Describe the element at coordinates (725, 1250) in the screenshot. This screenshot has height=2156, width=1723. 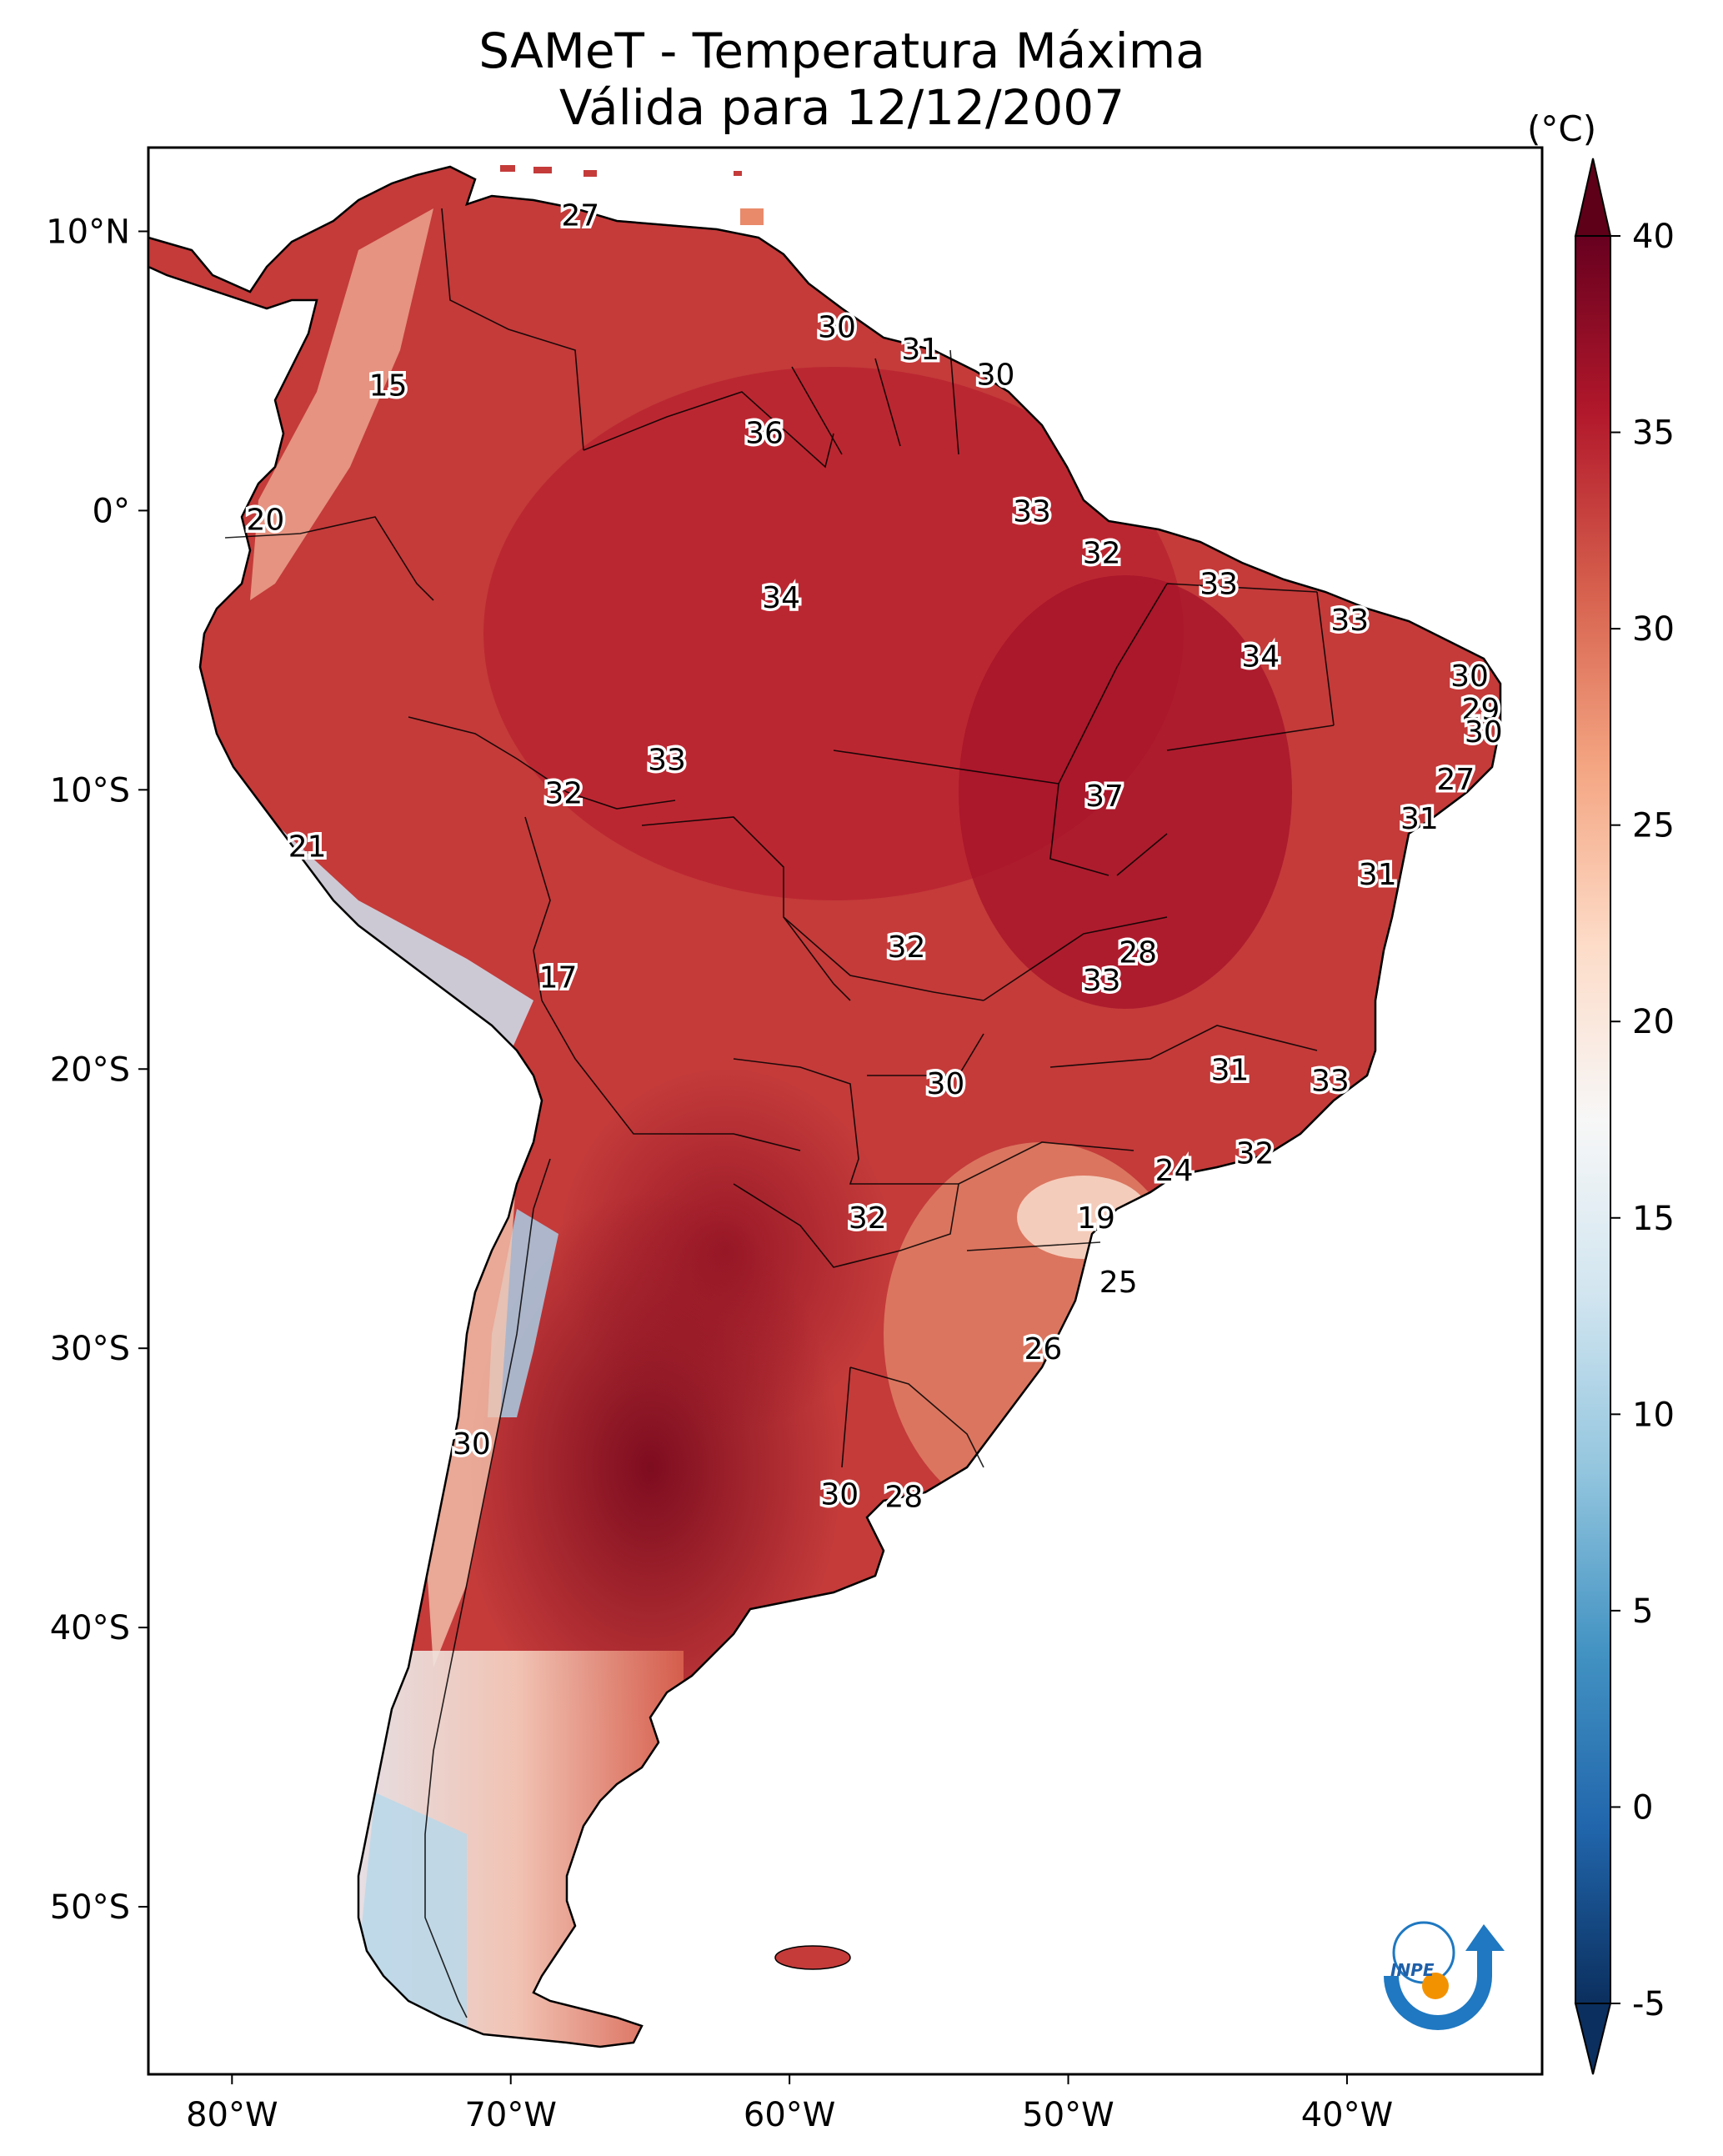
I see `hot-core-chaco` at that location.